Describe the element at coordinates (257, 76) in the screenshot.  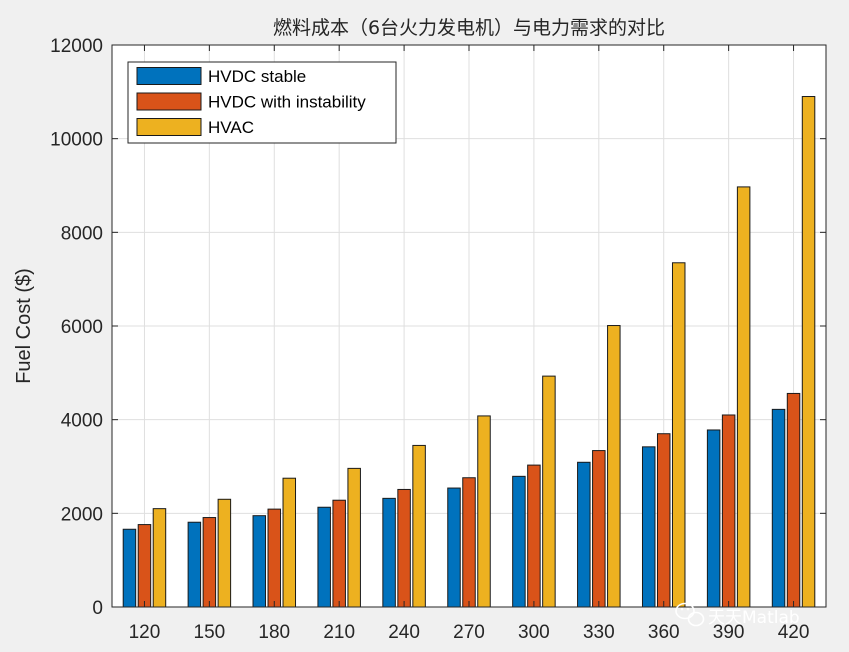
I see `legend-label: HVDC stable` at that location.